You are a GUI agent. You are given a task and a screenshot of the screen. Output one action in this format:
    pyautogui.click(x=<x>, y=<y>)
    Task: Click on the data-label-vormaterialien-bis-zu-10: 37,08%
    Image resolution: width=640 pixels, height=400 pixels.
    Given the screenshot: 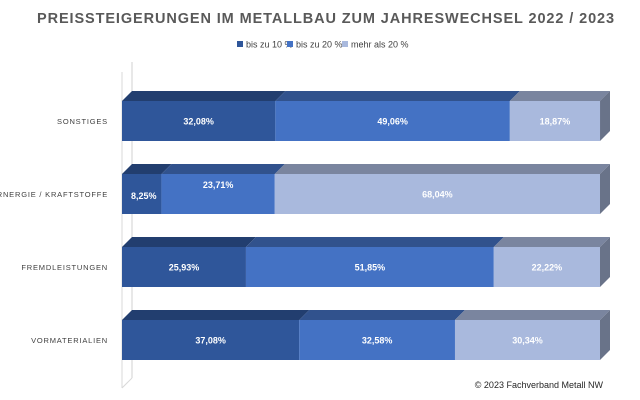 What is the action you would take?
    pyautogui.click(x=210, y=341)
    